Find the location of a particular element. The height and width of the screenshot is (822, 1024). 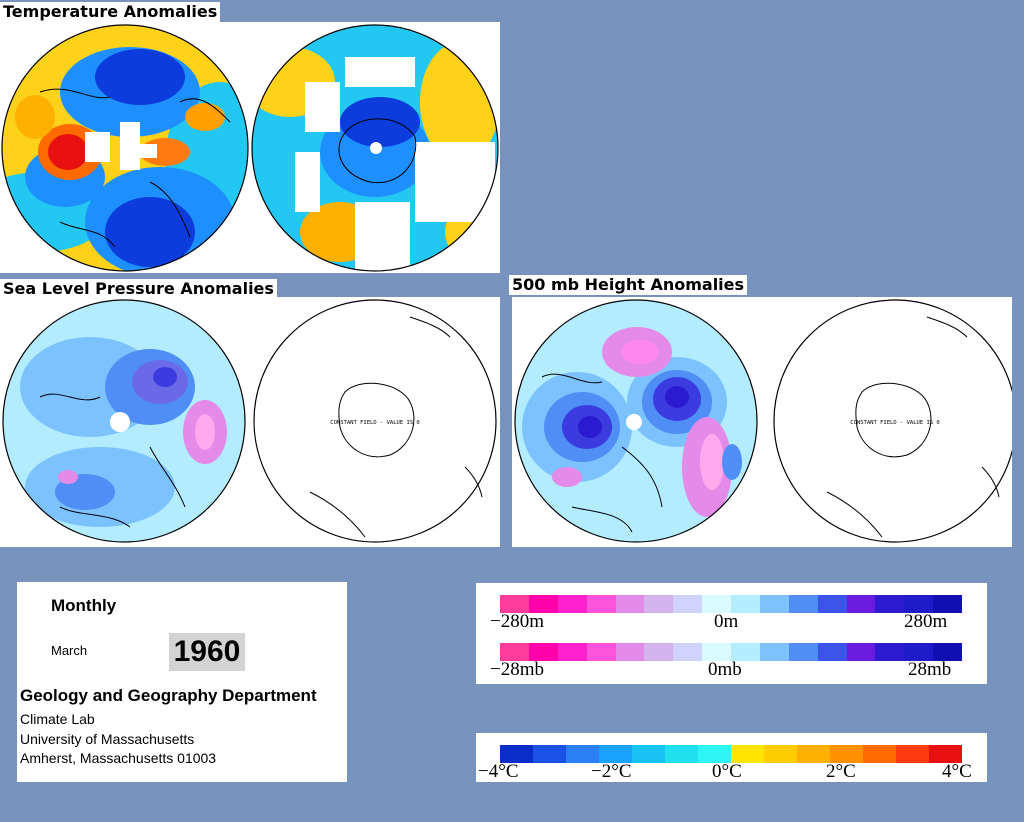

height500-constant-field-note: CONSTANT FIELD - VALUE IS 0 is located at coordinates (894, 423).